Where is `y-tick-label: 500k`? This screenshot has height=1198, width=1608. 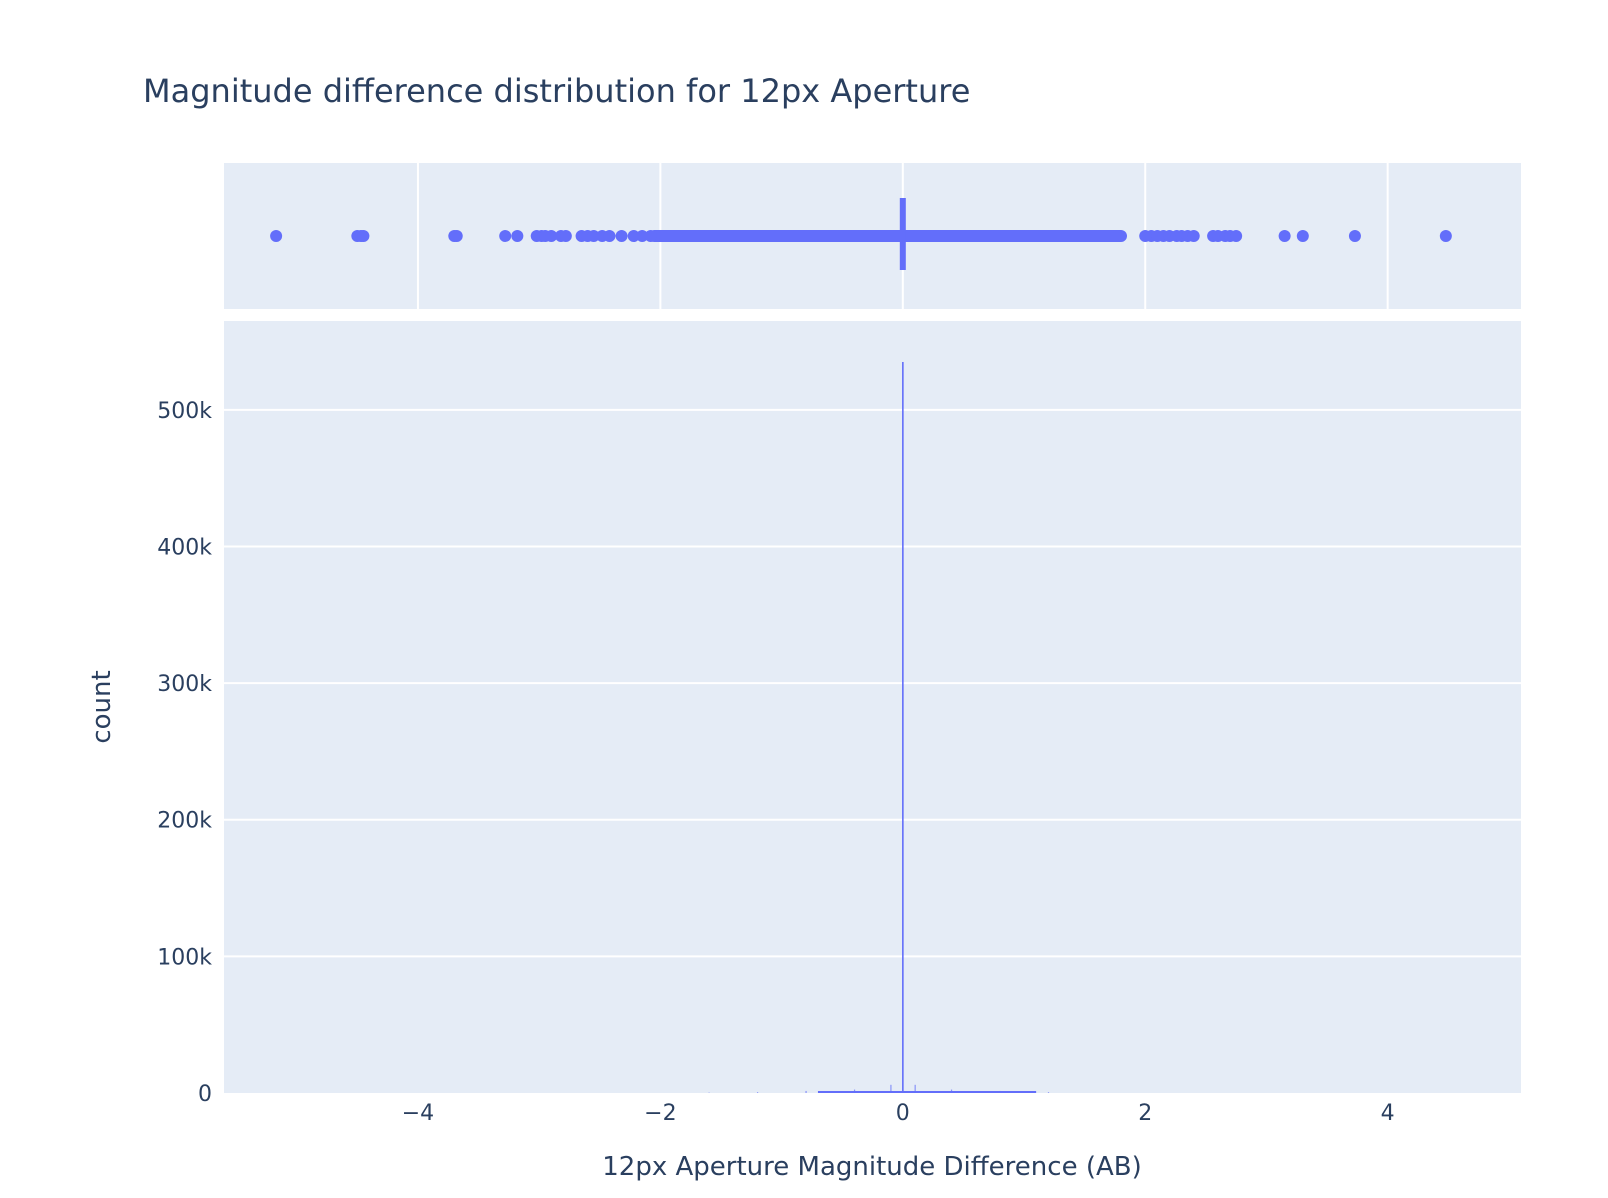
y-tick-label: 500k is located at coordinates (184, 411).